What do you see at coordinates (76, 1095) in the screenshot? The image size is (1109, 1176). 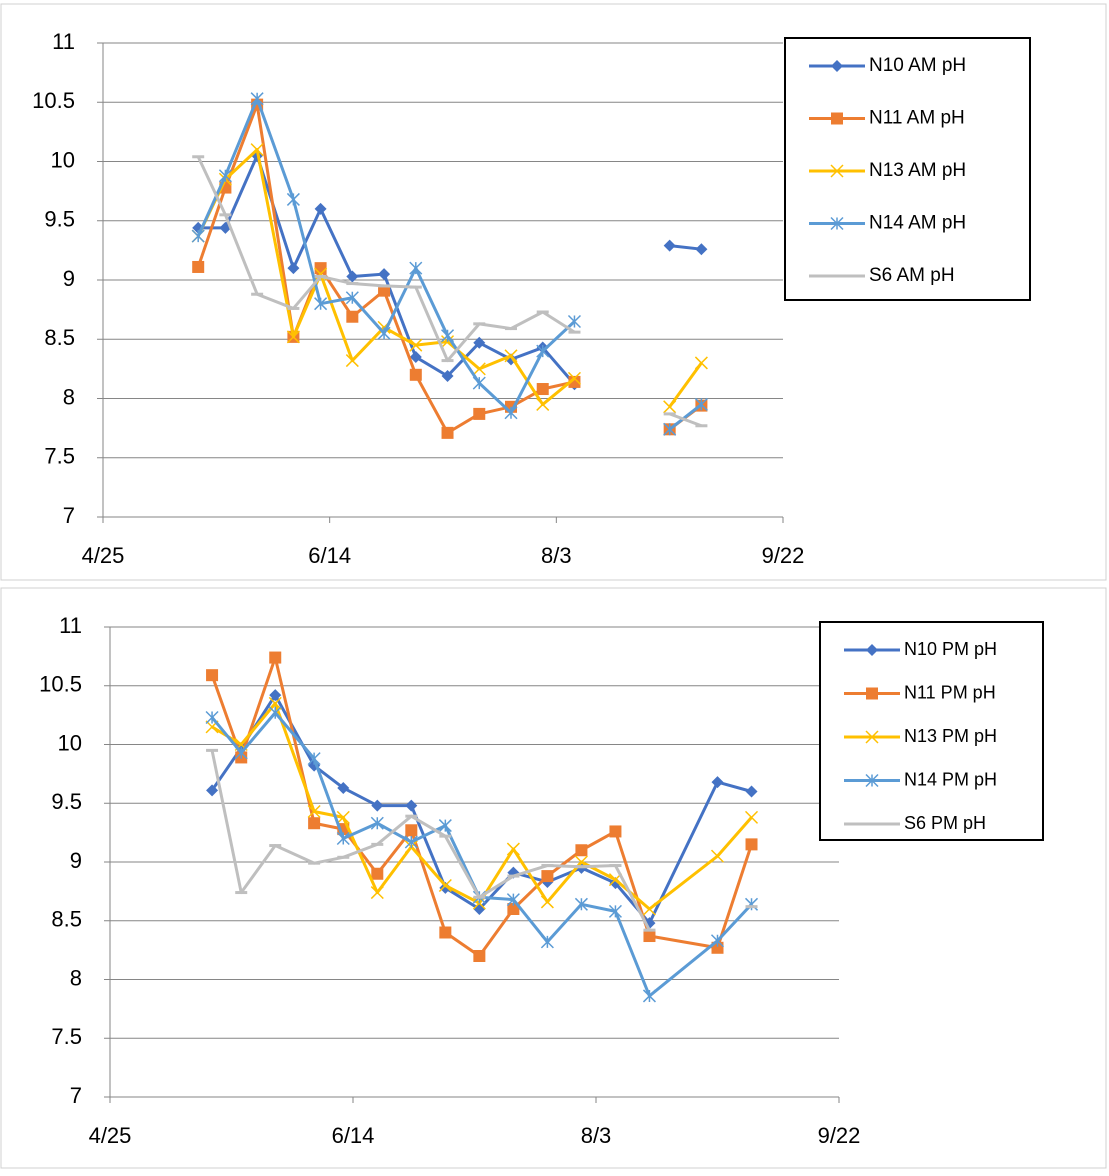 I see `y-tick-label: 7` at bounding box center [76, 1095].